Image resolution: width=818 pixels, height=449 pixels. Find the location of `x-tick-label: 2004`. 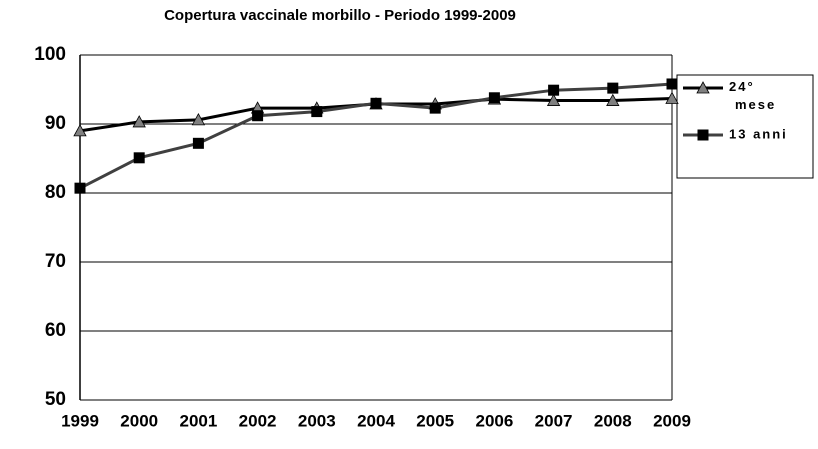

x-tick-label: 2004 is located at coordinates (376, 420).